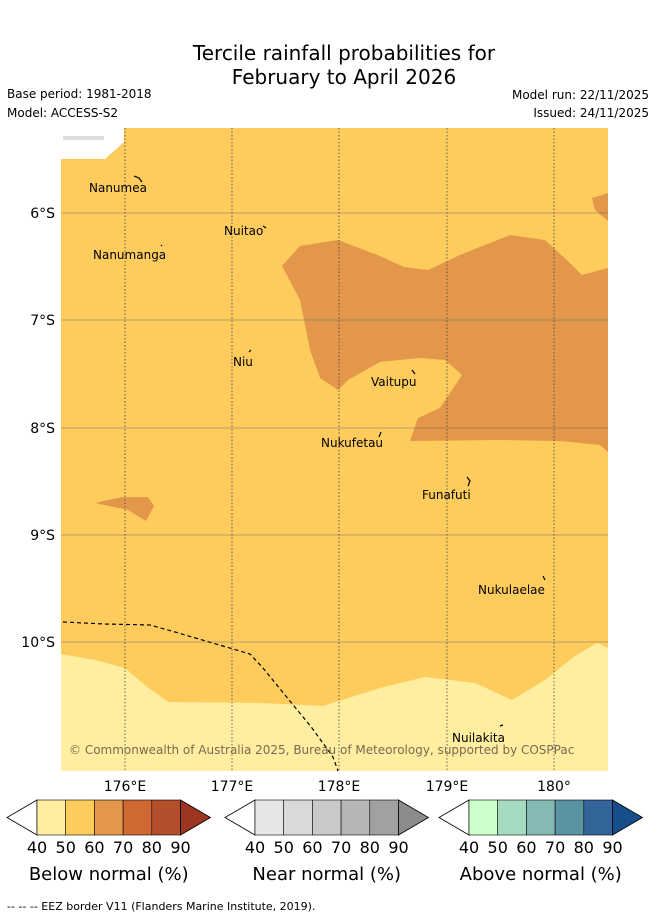 The image size is (655, 919). What do you see at coordinates (447, 787) in the screenshot?
I see `lon-label: 179°E` at bounding box center [447, 787].